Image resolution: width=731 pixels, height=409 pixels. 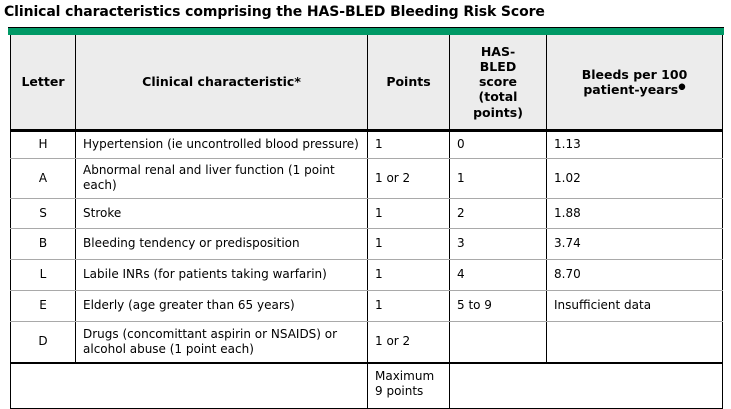 I want to click on table-top-accent-bar, so click(x=366, y=31).